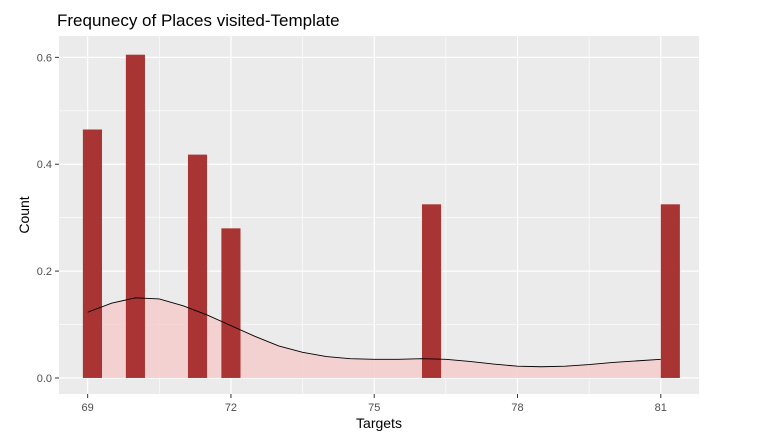  I want to click on density-line, so click(374, 332).